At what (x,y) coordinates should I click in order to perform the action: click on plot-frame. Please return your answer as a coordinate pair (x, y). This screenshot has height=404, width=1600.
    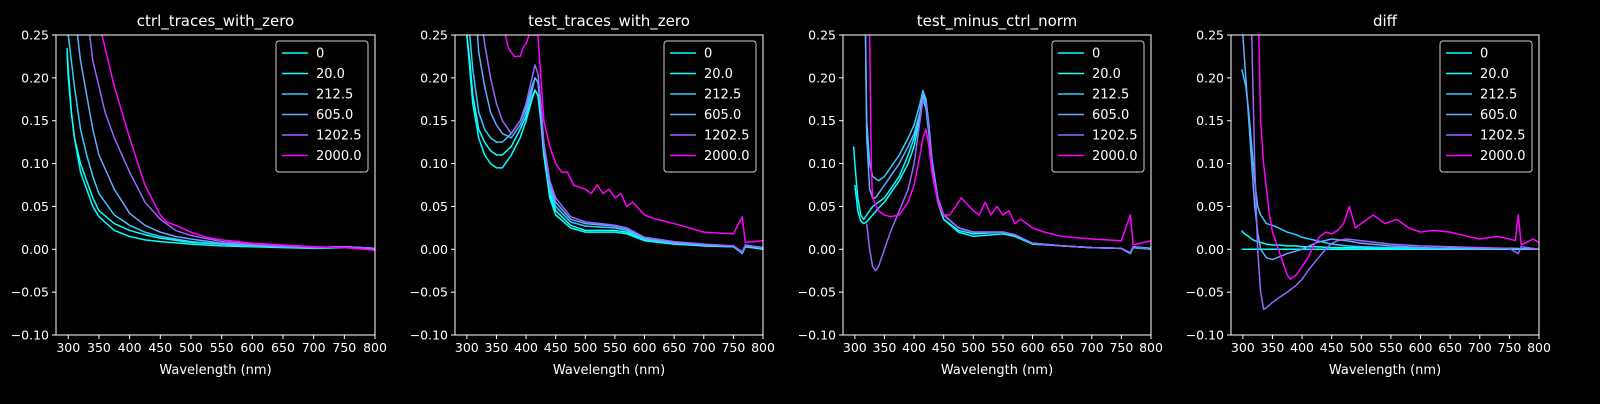
    Looking at the image, I should click on (215, 185).